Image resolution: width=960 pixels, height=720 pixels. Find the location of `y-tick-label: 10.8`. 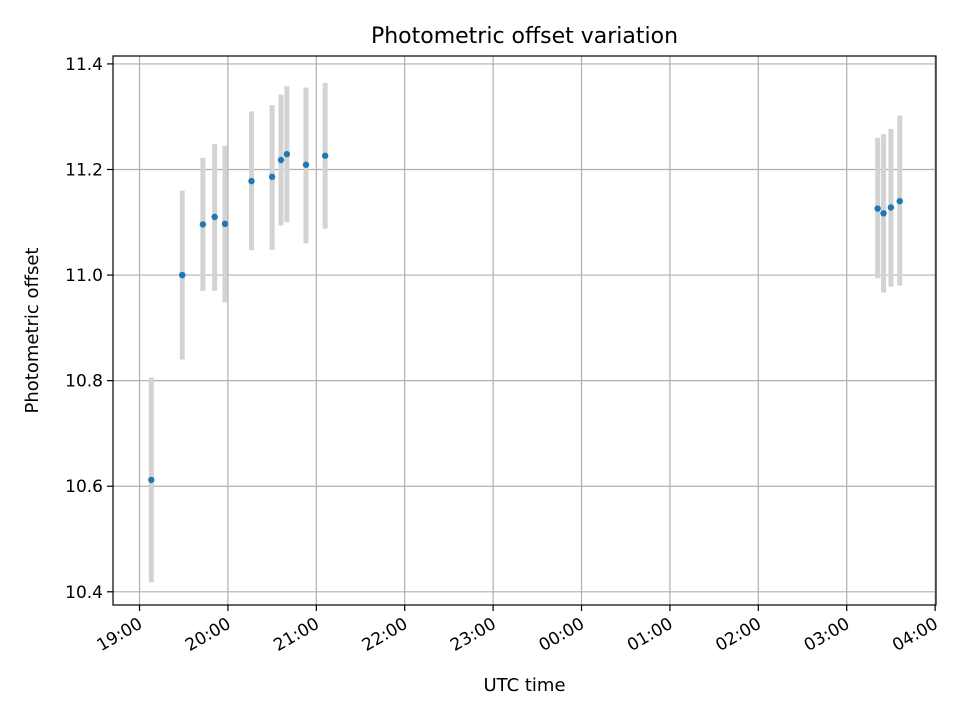

y-tick-label: 10.8 is located at coordinates (84, 382).